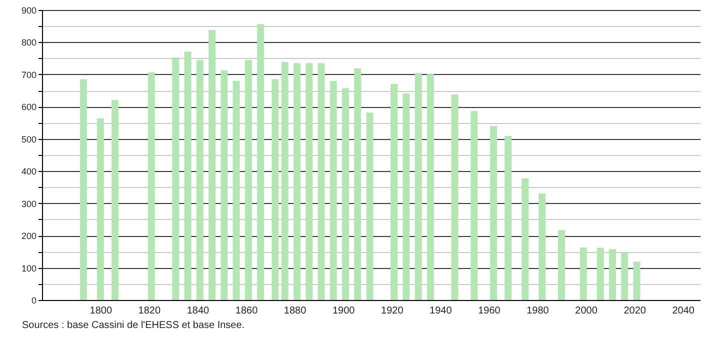  I want to click on x-tick-label: 1880, so click(295, 311).